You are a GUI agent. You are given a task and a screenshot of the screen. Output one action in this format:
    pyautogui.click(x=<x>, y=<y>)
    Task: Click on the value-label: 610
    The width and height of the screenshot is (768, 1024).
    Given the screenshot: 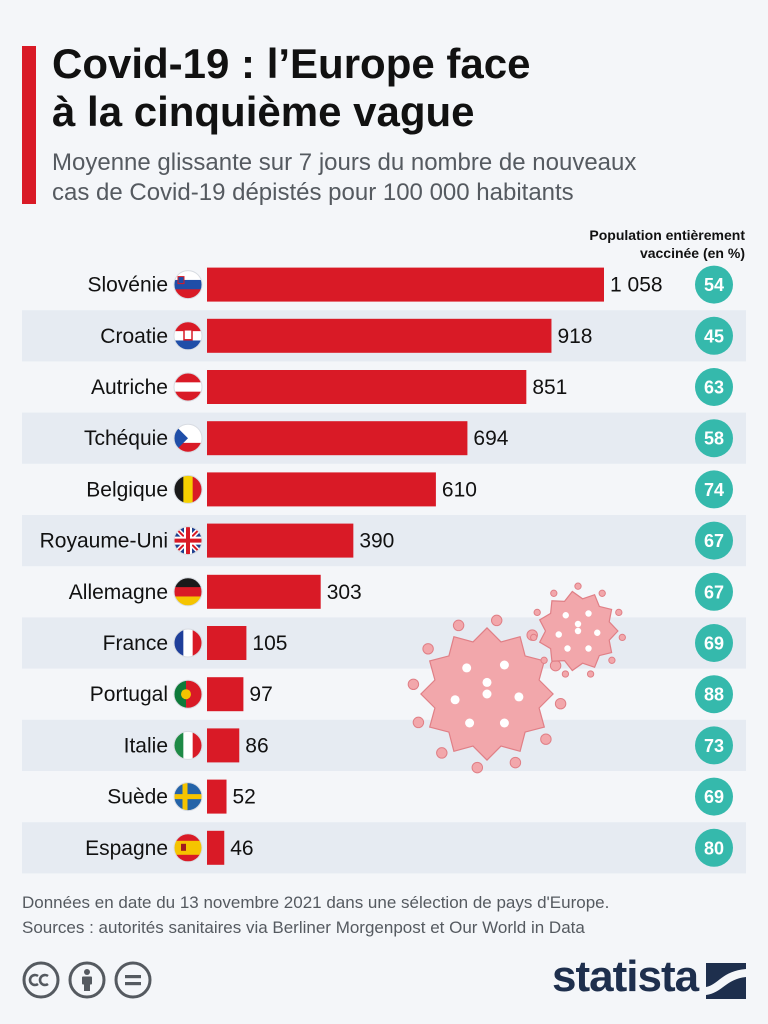 What is the action you would take?
    pyautogui.click(x=459, y=489)
    